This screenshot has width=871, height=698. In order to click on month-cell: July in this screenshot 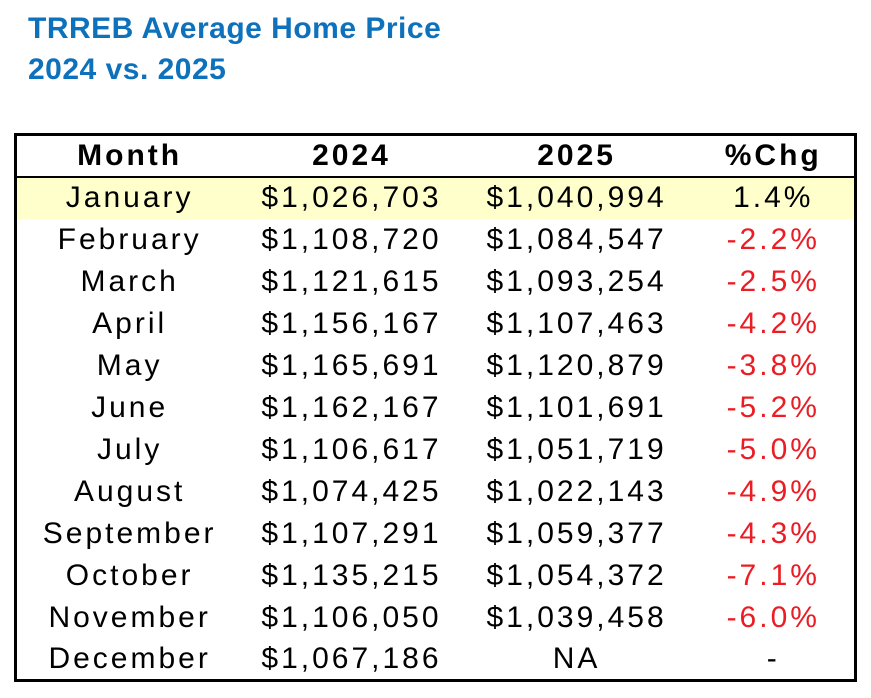, I will do `click(129, 449)`.